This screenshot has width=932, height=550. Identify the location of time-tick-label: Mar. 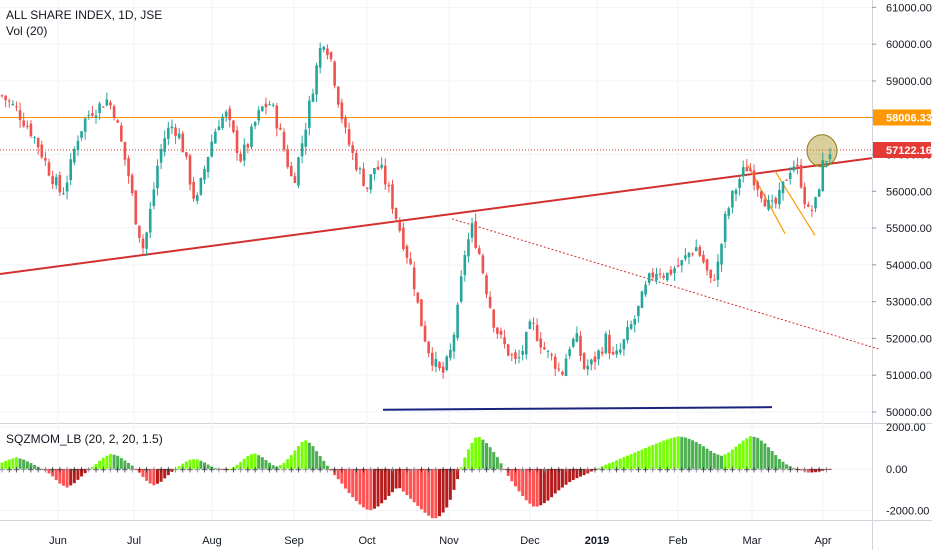
(752, 541).